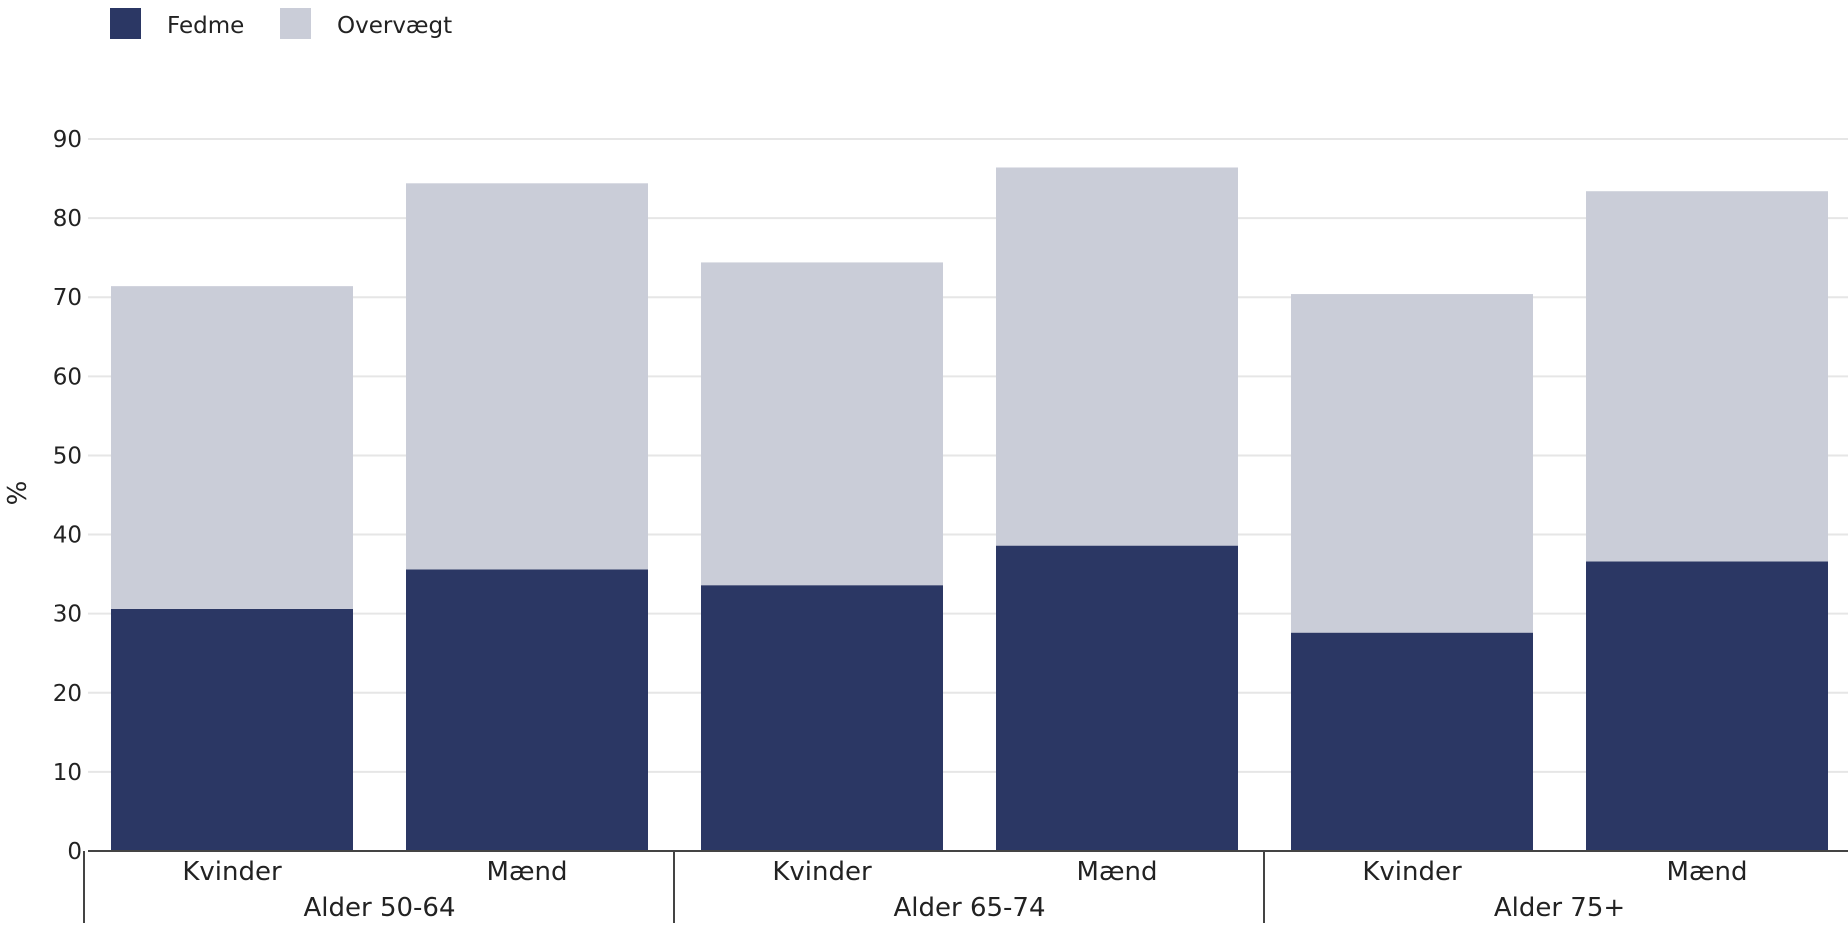  What do you see at coordinates (67, 615) in the screenshot?
I see `y-tick-label: 30` at bounding box center [67, 615].